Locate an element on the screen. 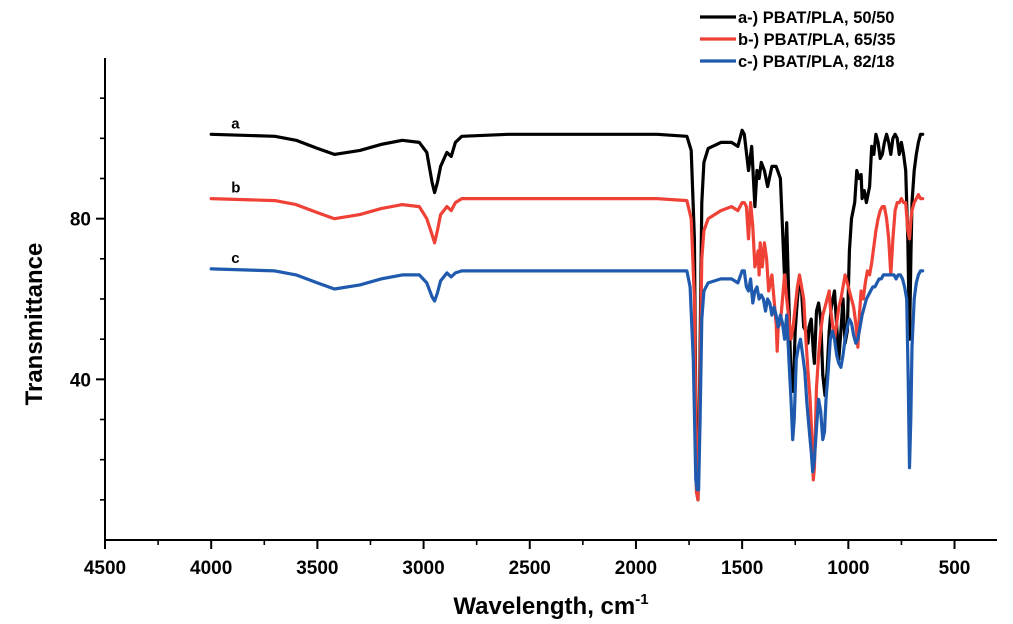 The image size is (1013, 624). curve-label-c: c is located at coordinates (235, 258).